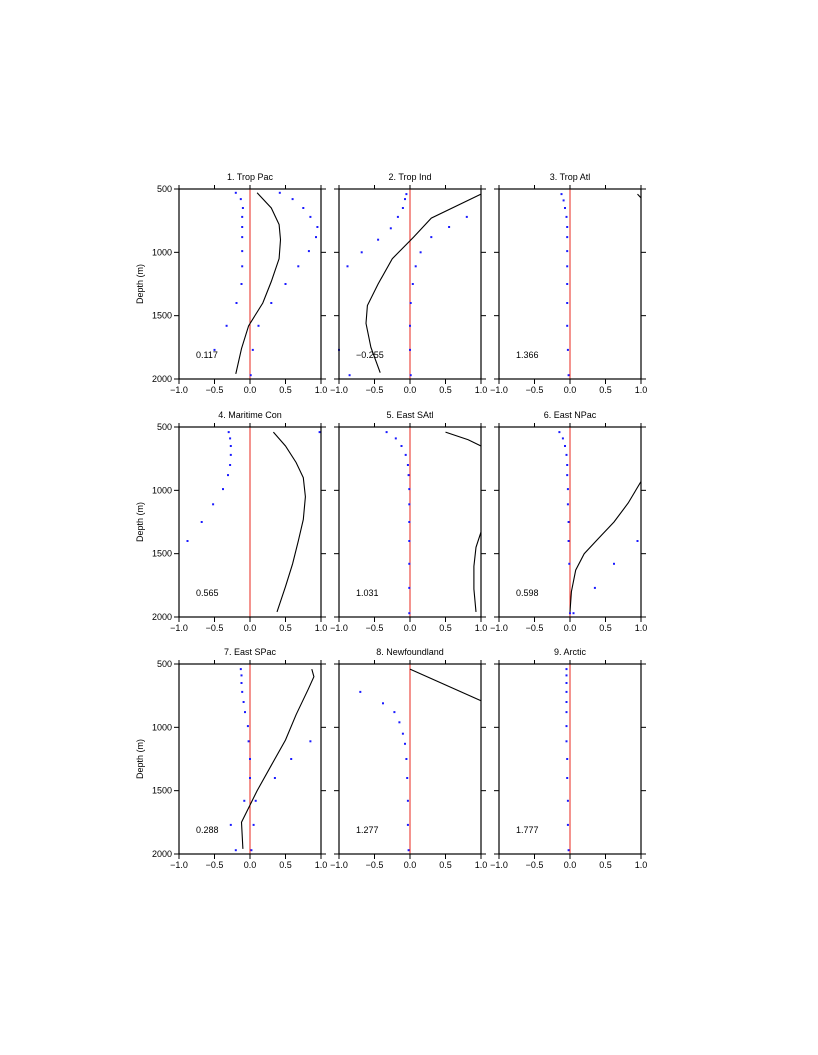 This screenshot has height=1055, width=818. I want to click on panel-annotation: 0.117, so click(207, 355).